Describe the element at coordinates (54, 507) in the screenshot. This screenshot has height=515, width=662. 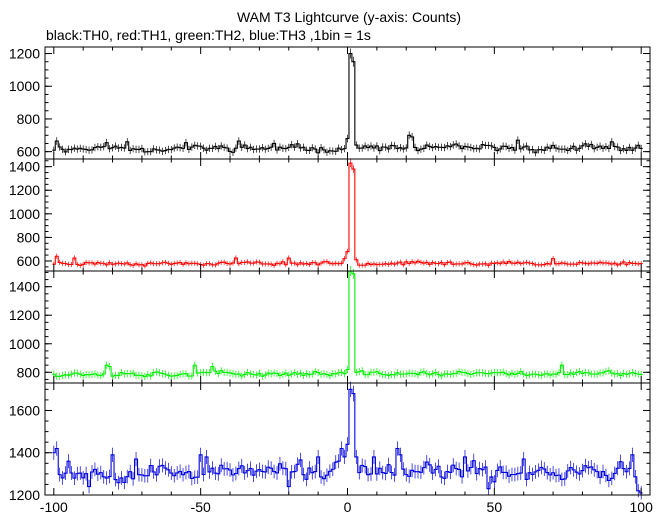
I see `x-tick-label: -100` at that location.